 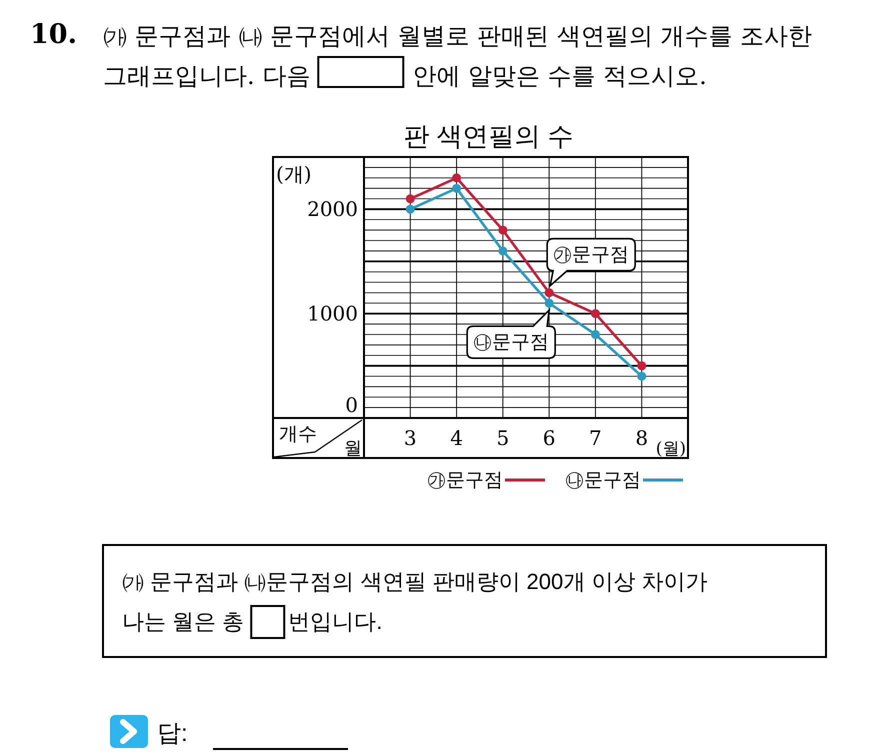 I want to click on x-tick-label: 4, so click(x=456, y=438).